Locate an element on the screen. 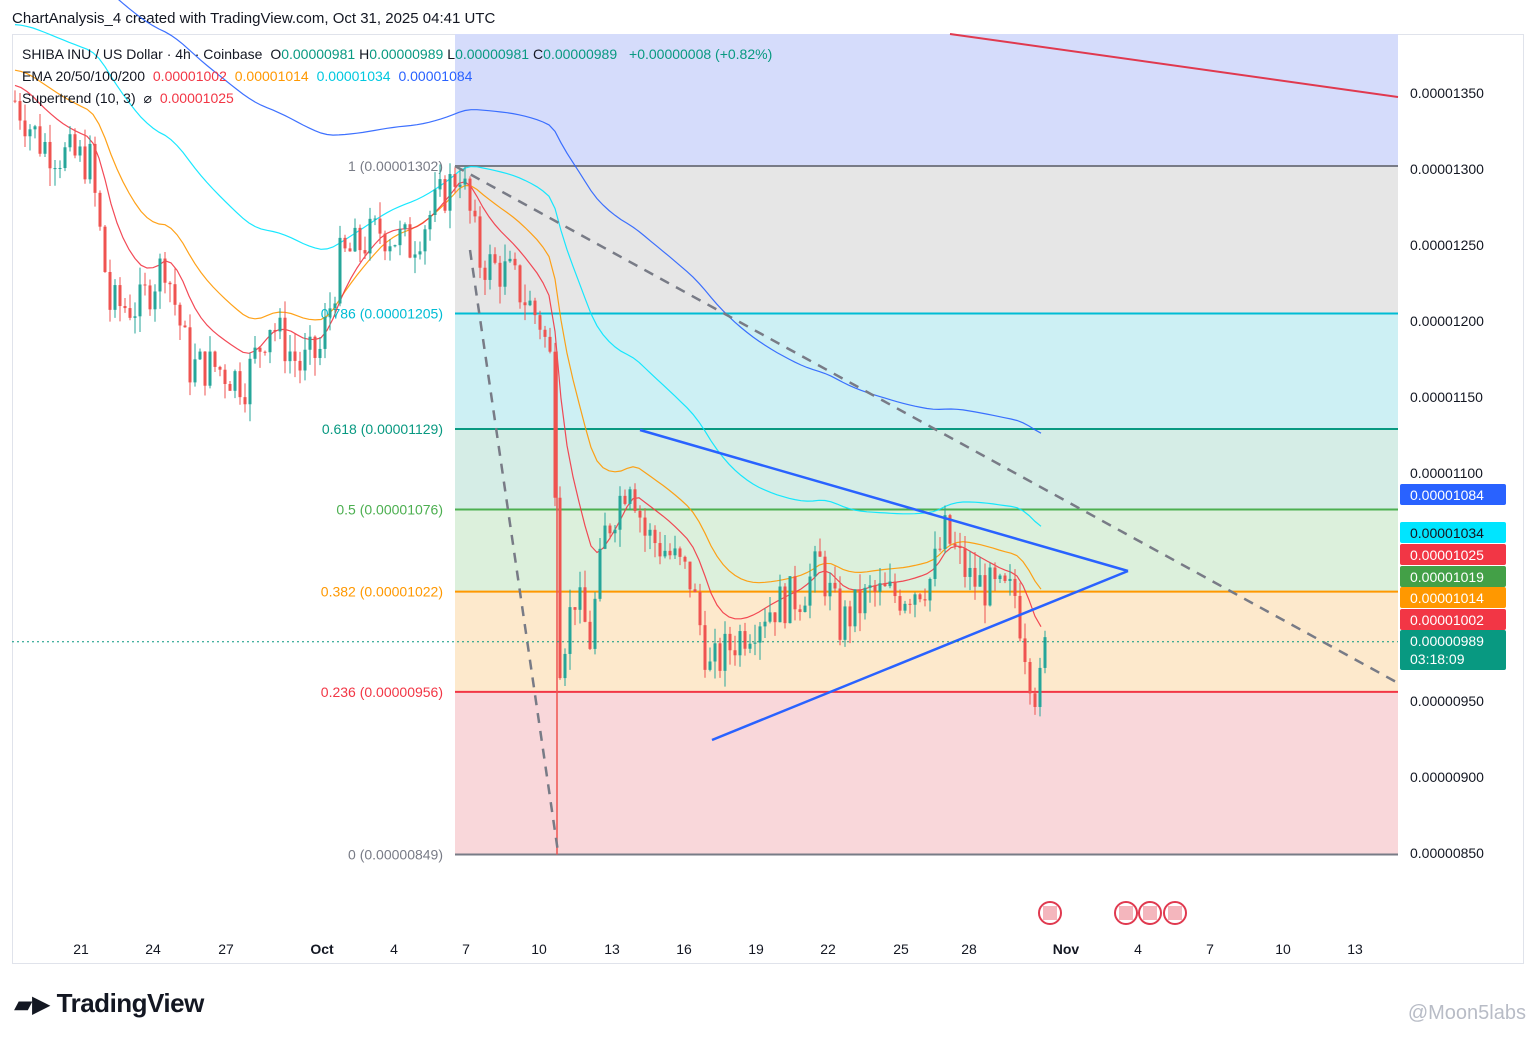 This screenshot has width=1536, height=1041. legend-ohlc-key-c: C is located at coordinates (538, 54).